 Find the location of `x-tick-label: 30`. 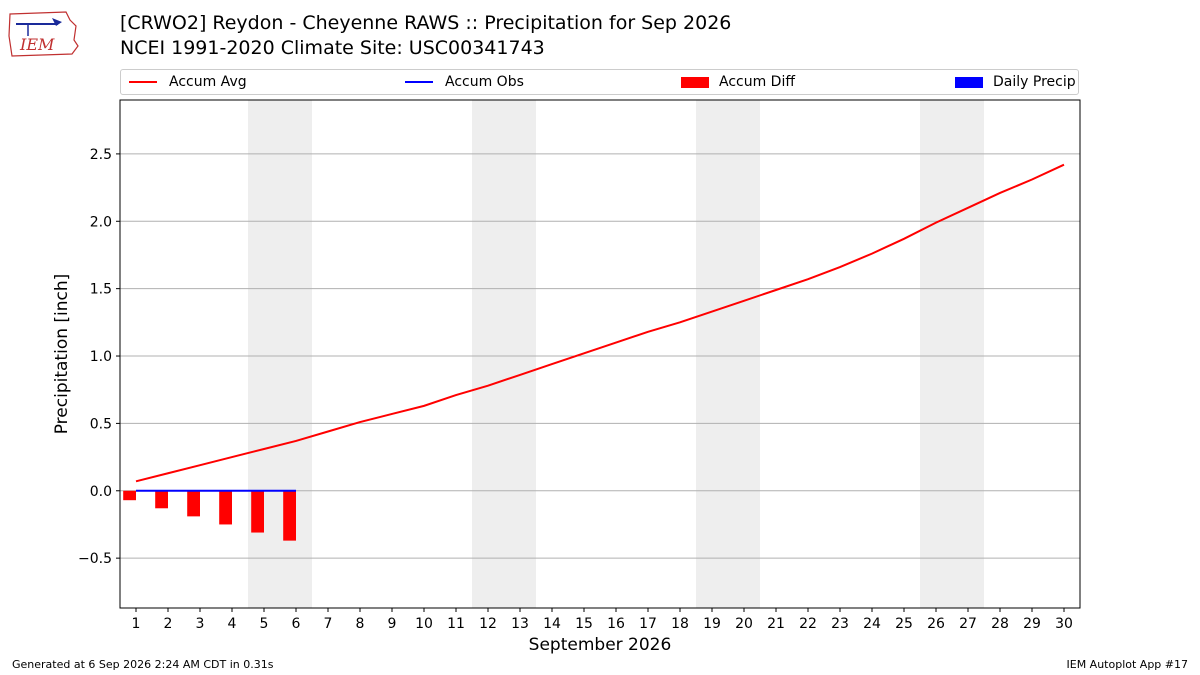

x-tick-label: 30 is located at coordinates (1064, 624).